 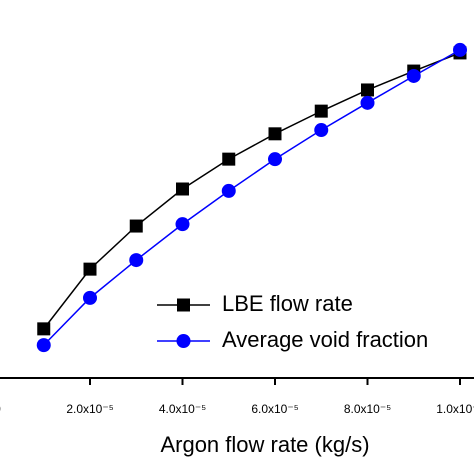 I want to click on x-tick-label: 1.0x10⁻⁴, so click(x=455, y=409).